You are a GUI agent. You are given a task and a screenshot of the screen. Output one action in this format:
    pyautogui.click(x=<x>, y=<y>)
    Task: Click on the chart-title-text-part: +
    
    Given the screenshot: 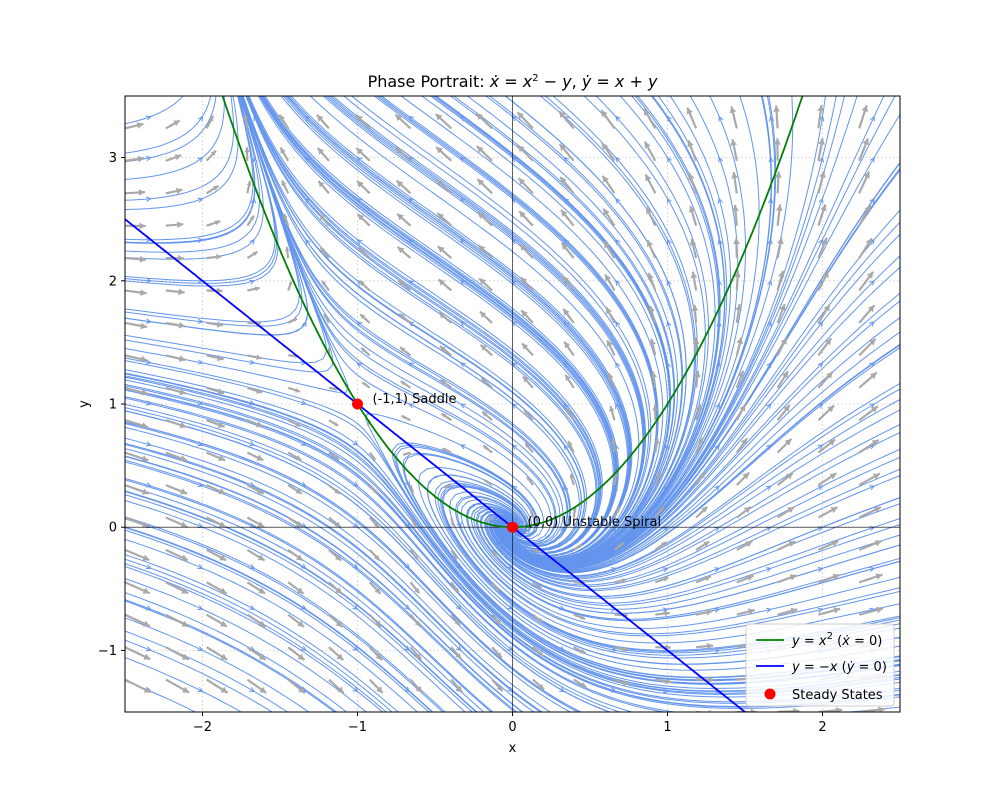 What is the action you would take?
    pyautogui.click(x=636, y=81)
    